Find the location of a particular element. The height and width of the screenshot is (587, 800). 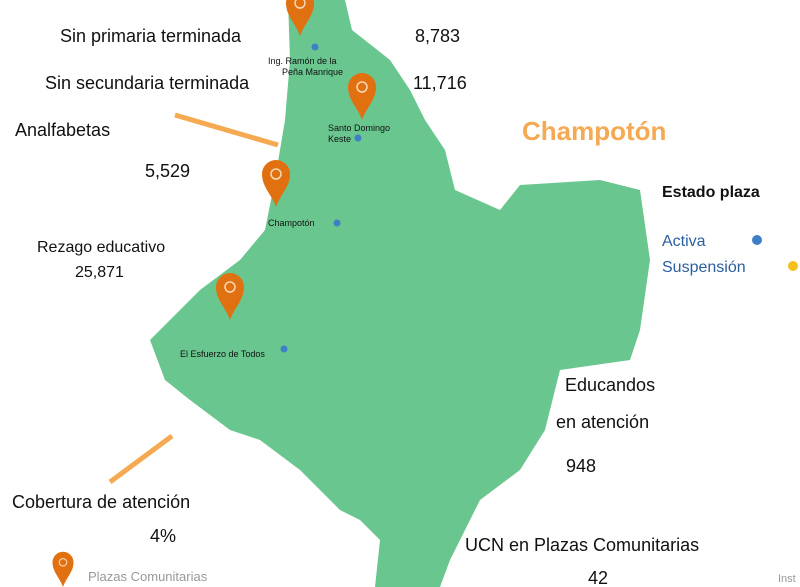

stat-label: Analfabetas is located at coordinates (62, 130).